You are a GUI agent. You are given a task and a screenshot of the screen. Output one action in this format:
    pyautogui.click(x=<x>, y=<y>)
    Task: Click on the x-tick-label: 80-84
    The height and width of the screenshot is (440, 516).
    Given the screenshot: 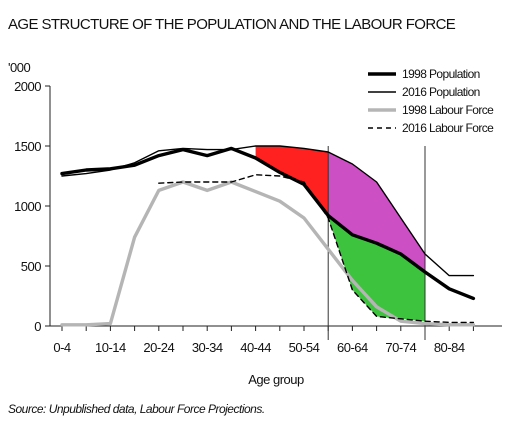 What is the action you would take?
    pyautogui.click(x=449, y=347)
    